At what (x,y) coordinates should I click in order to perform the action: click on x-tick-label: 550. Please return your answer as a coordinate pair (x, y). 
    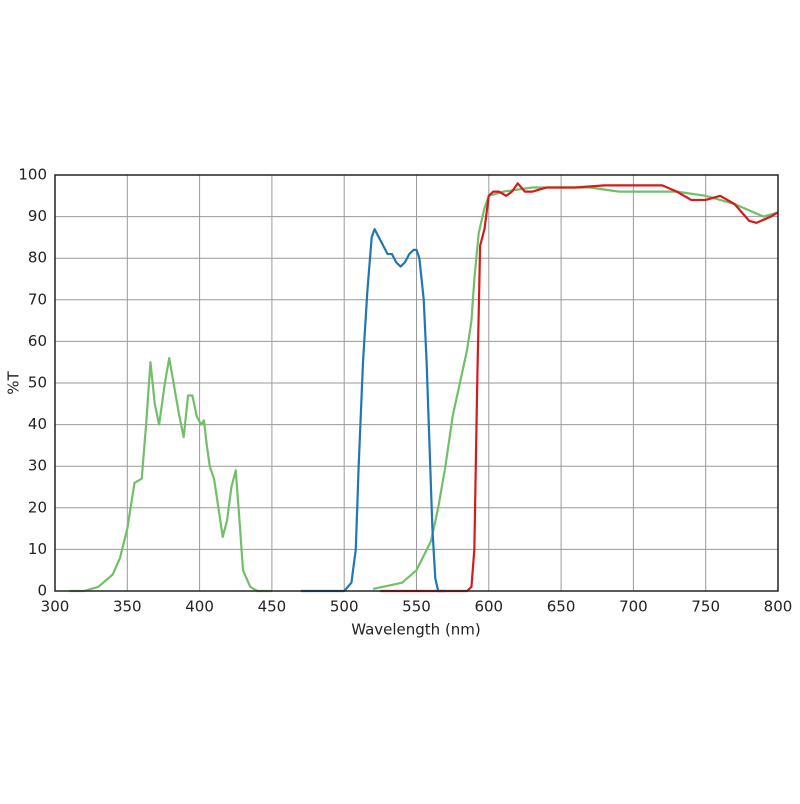
    Looking at the image, I should click on (416, 607).